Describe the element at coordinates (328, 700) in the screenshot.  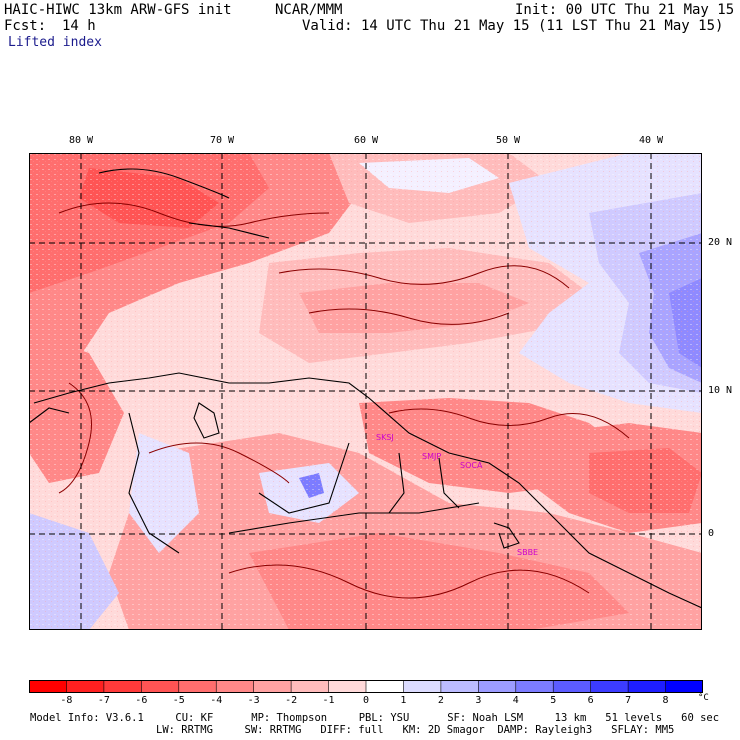
I see `colorbar-tick-label: -1` at that location.